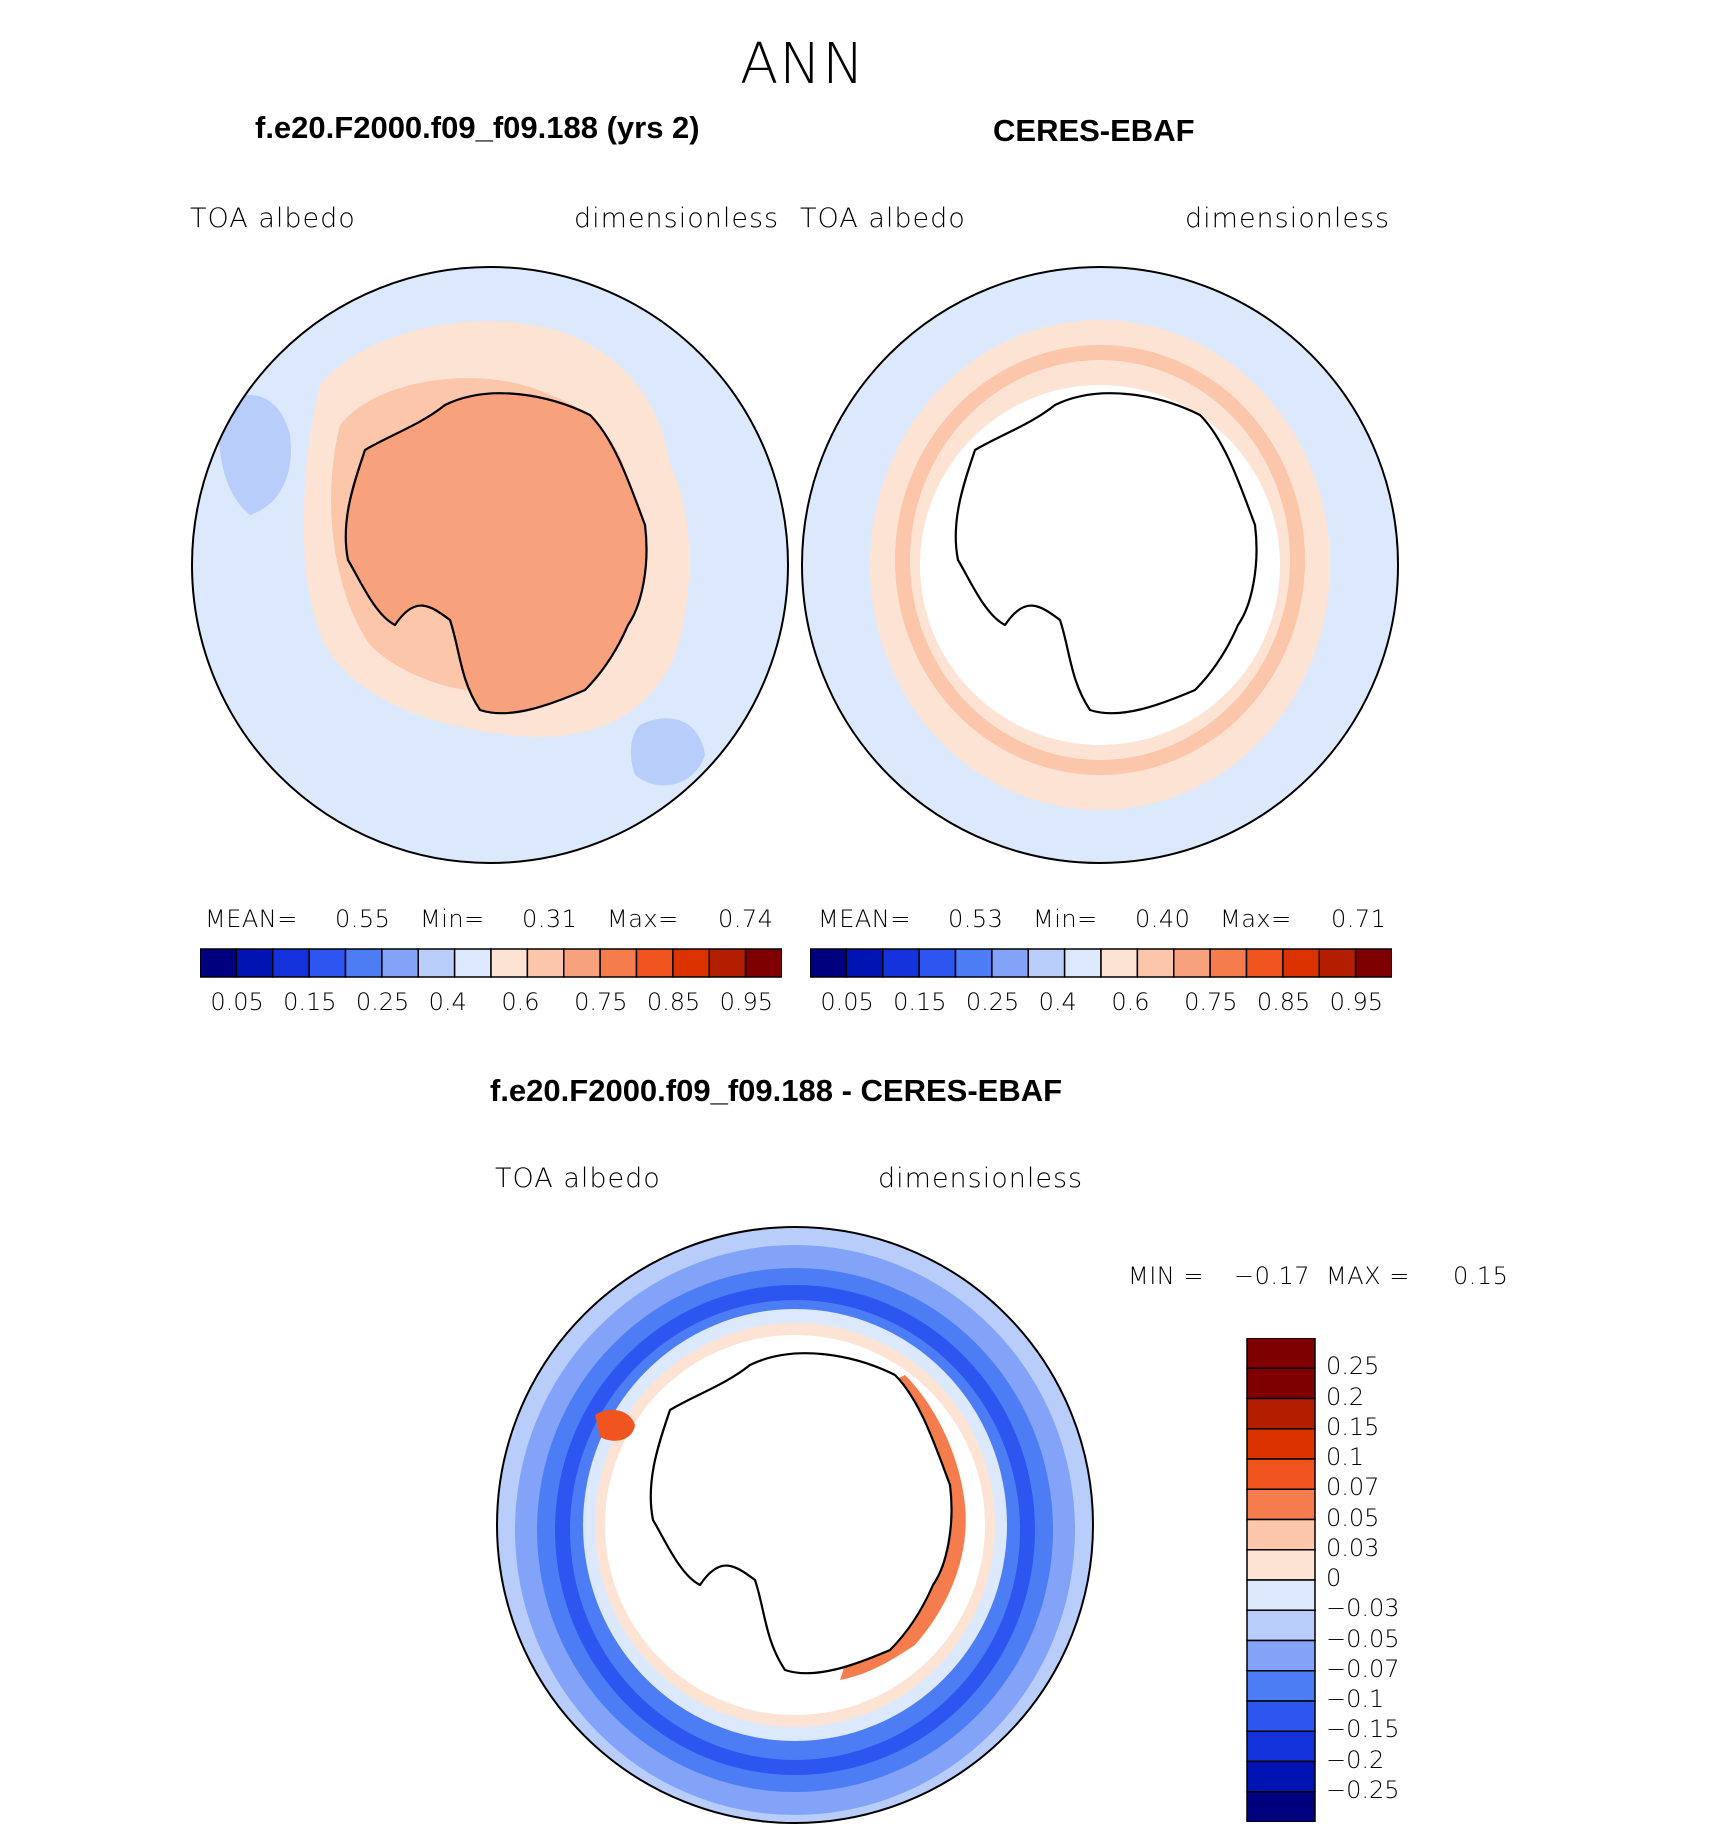 The image size is (1710, 1837). Describe the element at coordinates (1355, 1699) in the screenshot. I see `colorbar-tick-label: −0.1` at that location.